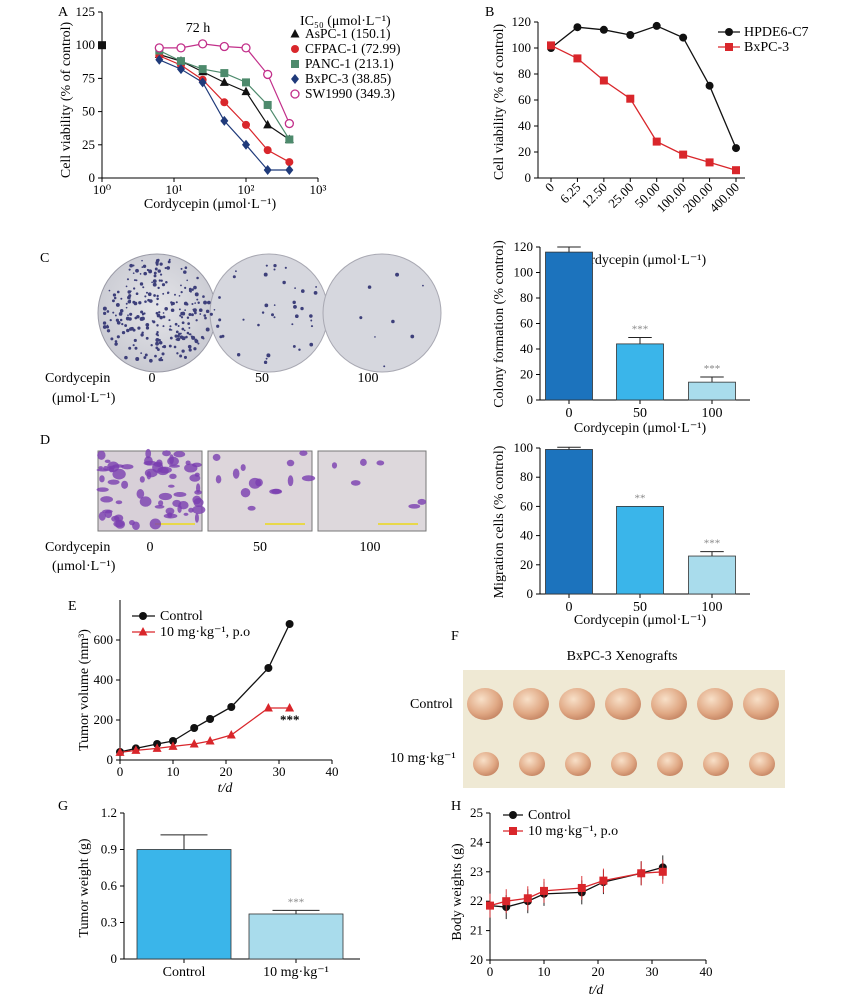  Describe the element at coordinates (530, 399) in the screenshot. I see `panel-c-y-tick-label: 0` at that location.